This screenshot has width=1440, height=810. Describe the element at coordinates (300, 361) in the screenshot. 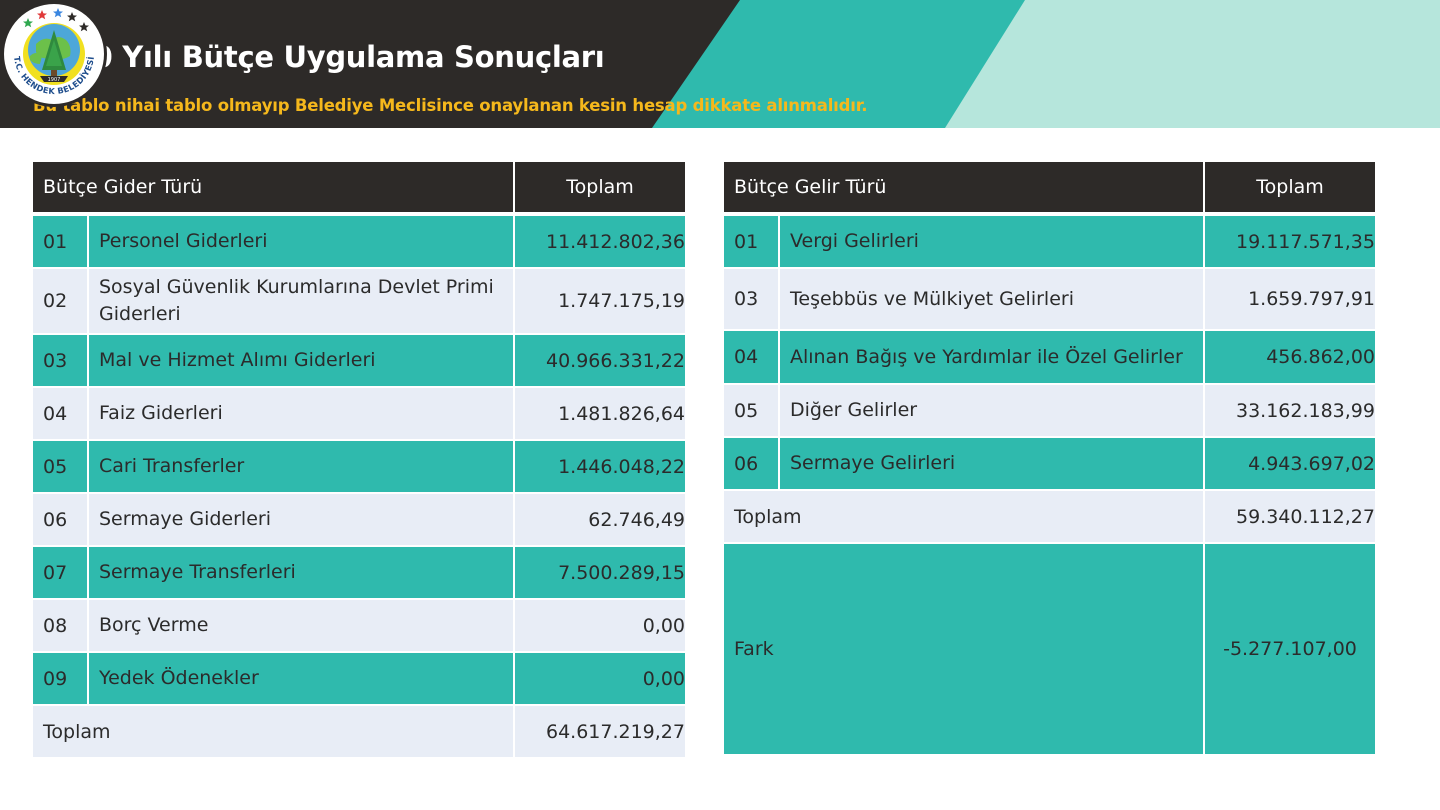

I see `row-name: Mal ve Hizmet Alımı Giderleri` at that location.